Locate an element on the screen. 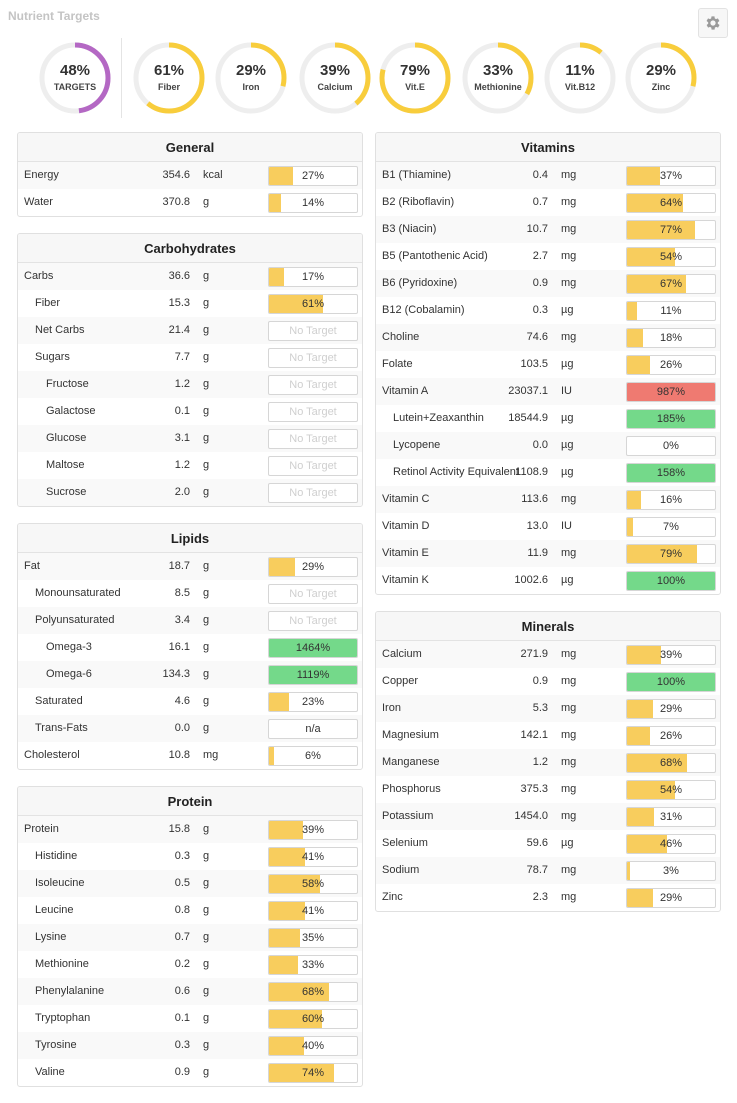 The width and height of the screenshot is (737, 1103). progress-label: 39% is located at coordinates (671, 655).